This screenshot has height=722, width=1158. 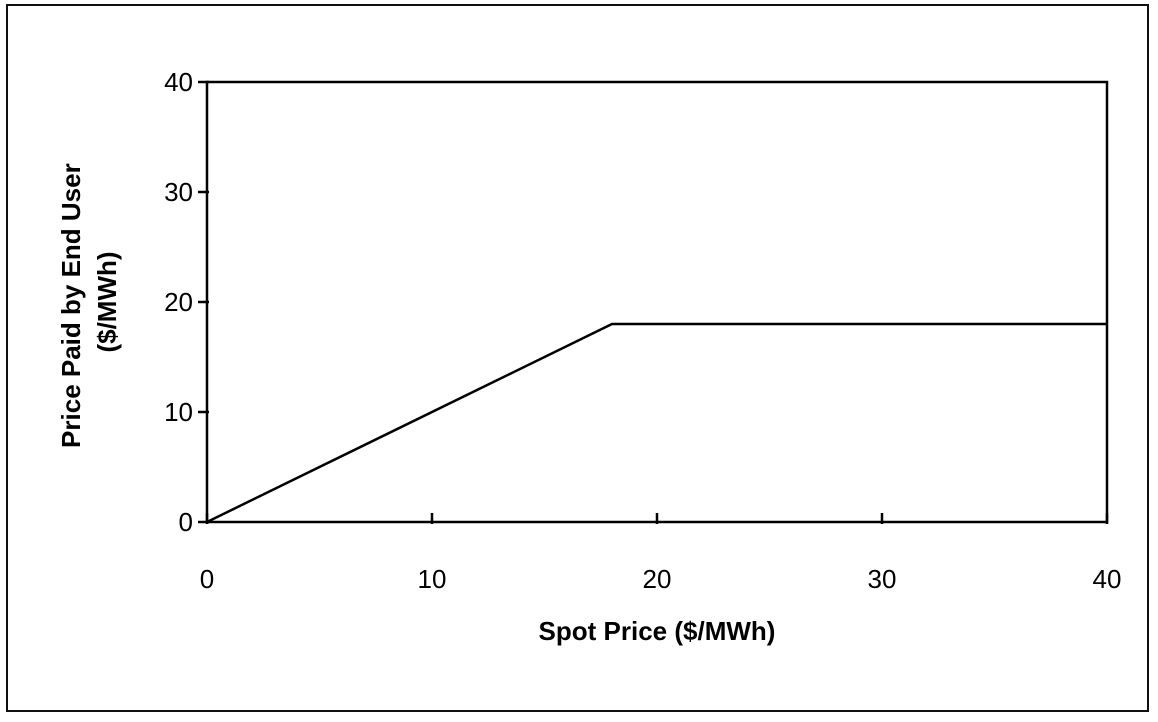 What do you see at coordinates (207, 579) in the screenshot?
I see `x-tick-label: 0` at bounding box center [207, 579].